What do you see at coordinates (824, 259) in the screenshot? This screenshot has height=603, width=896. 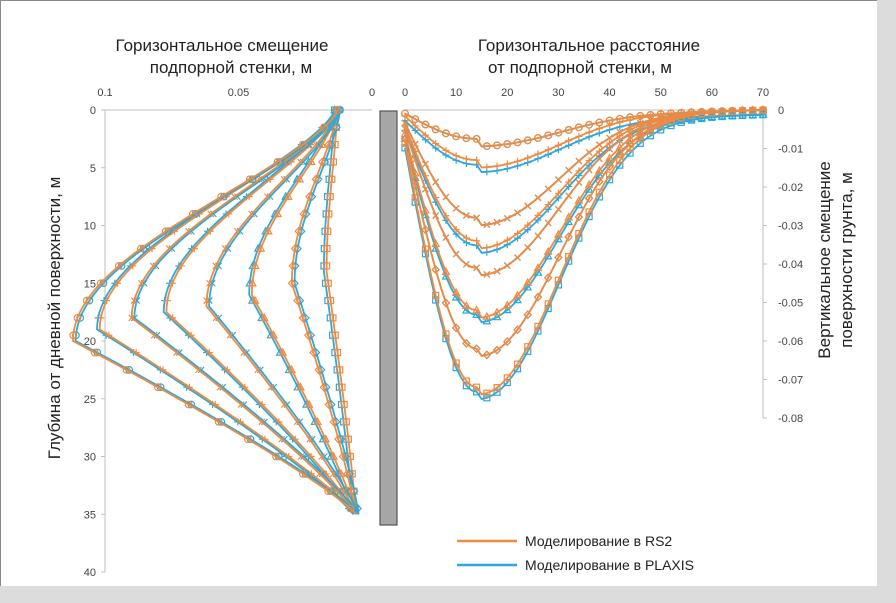 I see `right-y-axis-label-line-1: Вертикальное смещение` at bounding box center [824, 259].